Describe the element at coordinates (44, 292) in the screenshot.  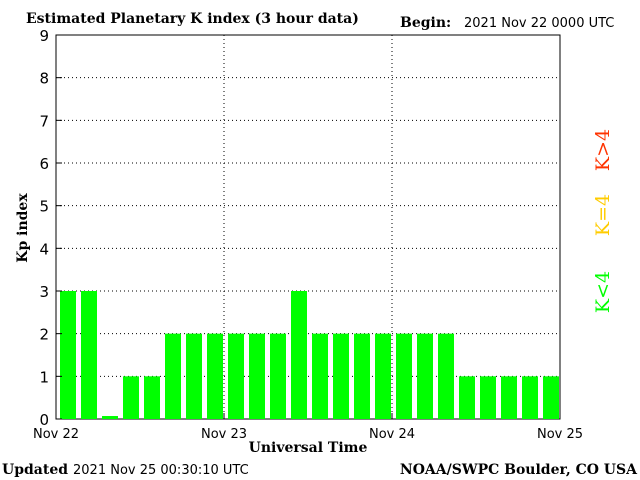
I see `y-tick-label: 3` at that location.